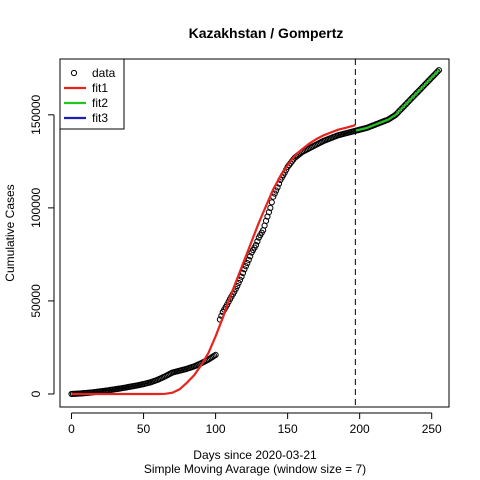 The image size is (480, 480). Describe the element at coordinates (266, 33) in the screenshot. I see `chart-title: Kazakhstan / Gompertz` at that location.